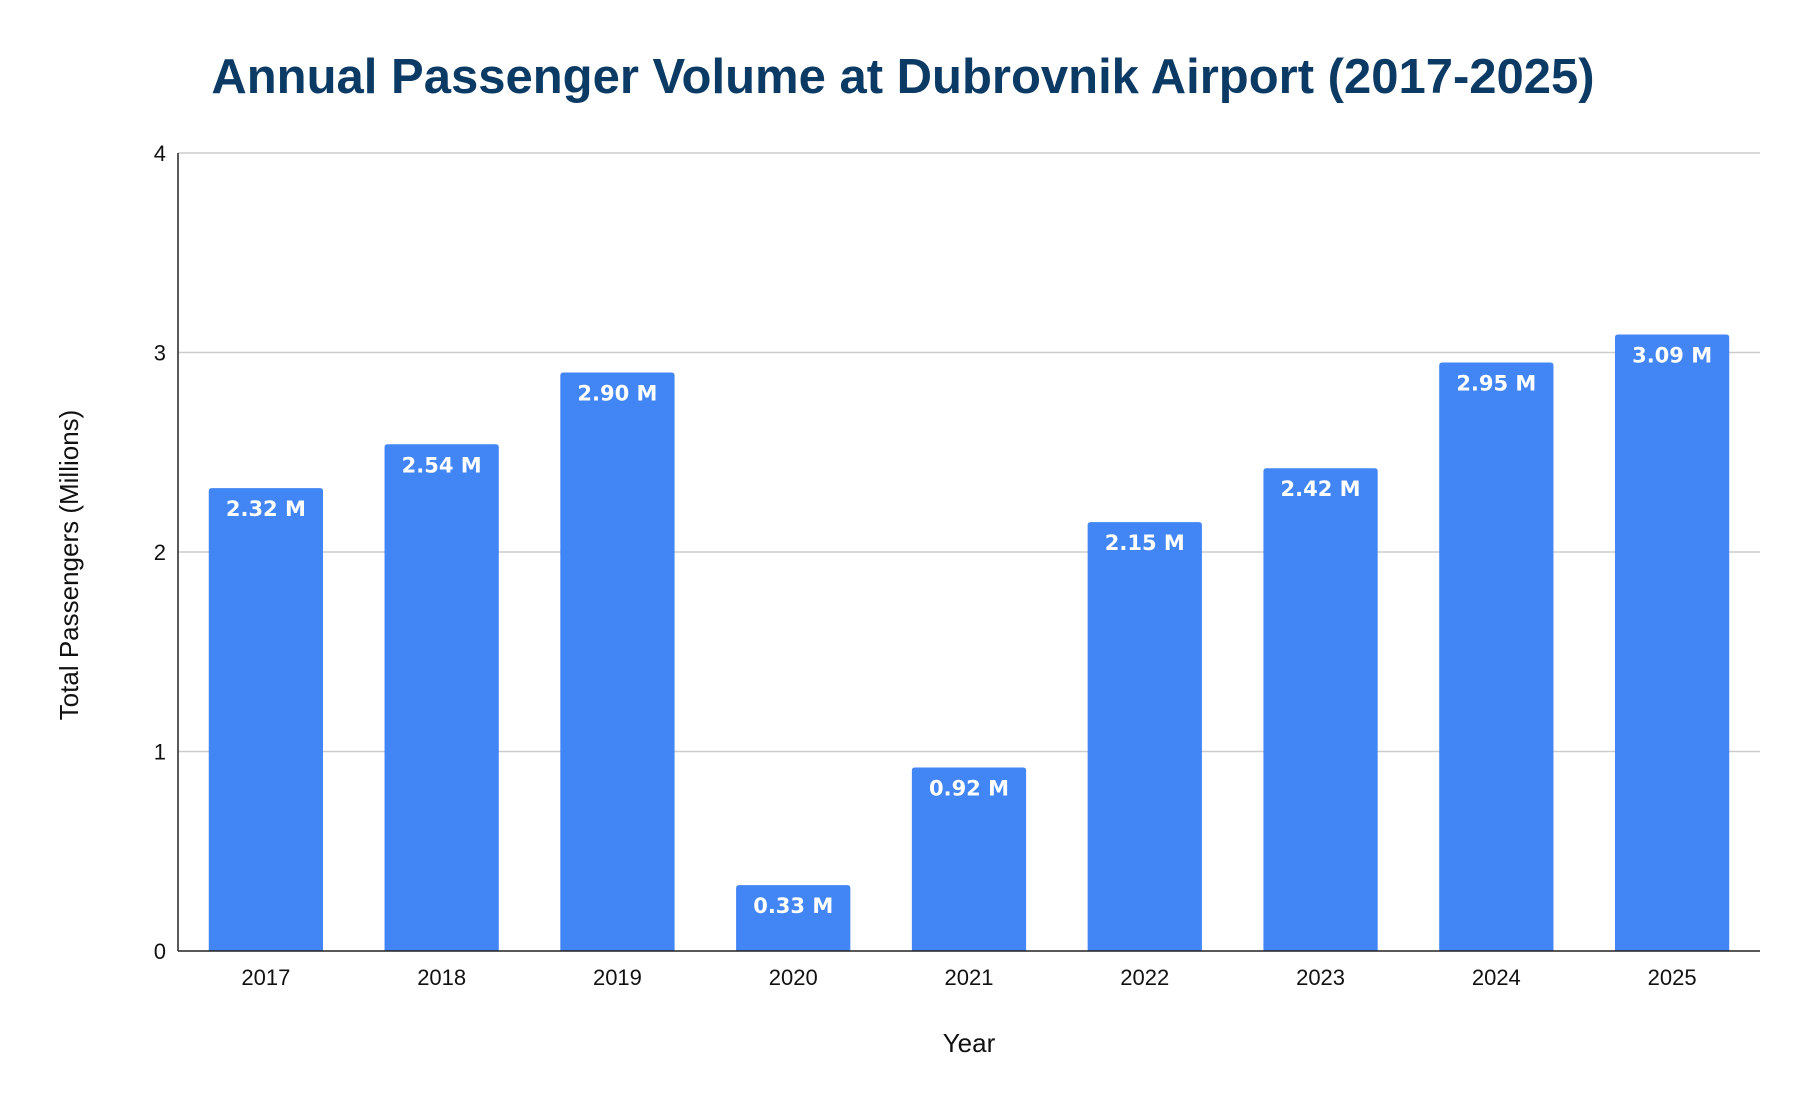 This screenshot has width=1806, height=1108. I want to click on data-label-2025: 3.09 M, so click(1672, 356).